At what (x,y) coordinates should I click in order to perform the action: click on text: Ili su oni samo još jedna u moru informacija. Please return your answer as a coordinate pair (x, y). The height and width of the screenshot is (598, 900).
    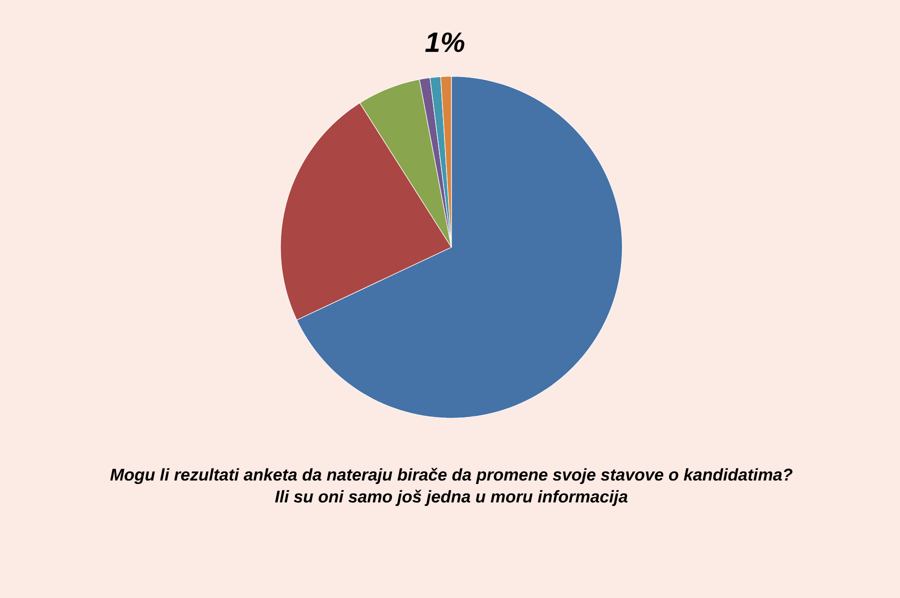
    Looking at the image, I should click on (451, 498).